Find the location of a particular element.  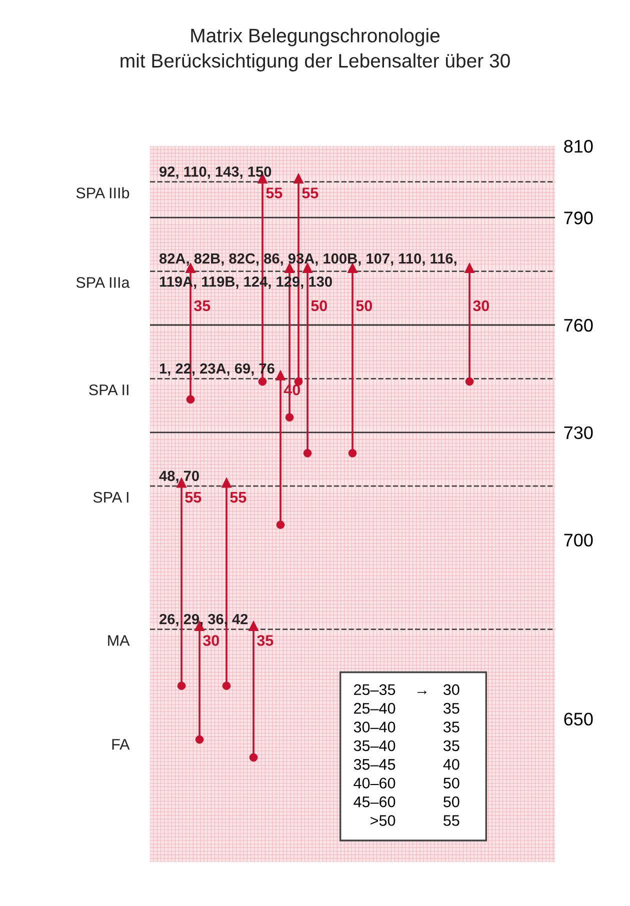

text: 25–40 35 is located at coordinates (407, 708).